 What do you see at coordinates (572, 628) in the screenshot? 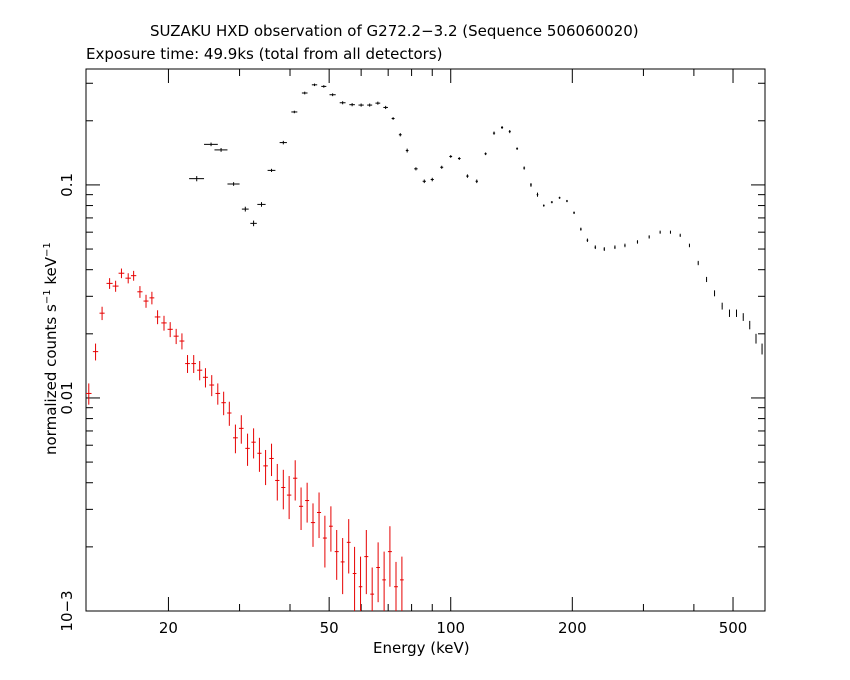
I see `x-tick-label: 200` at bounding box center [572, 628].